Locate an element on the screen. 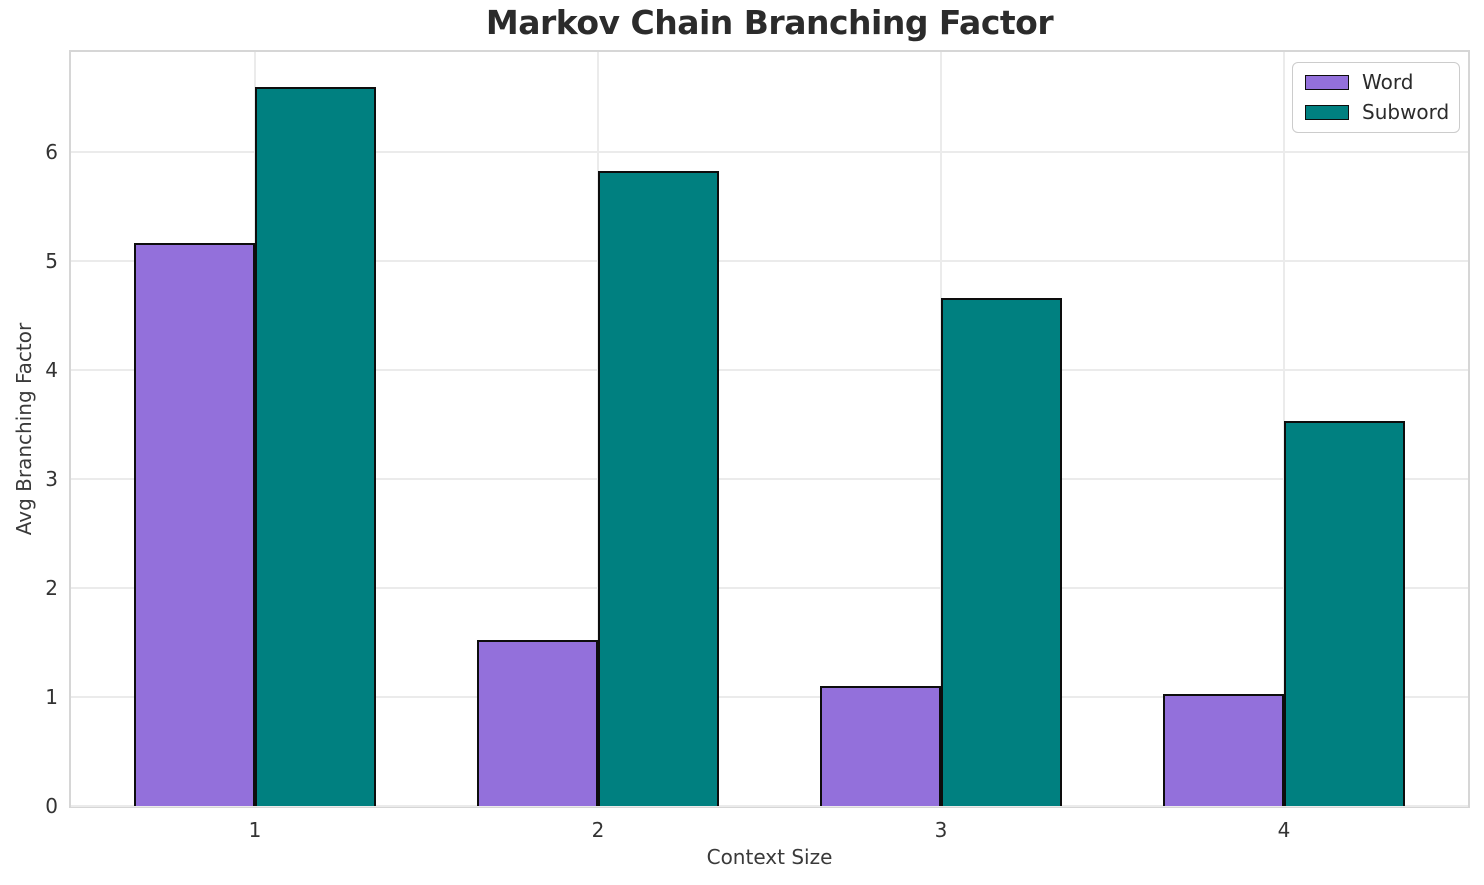 This screenshot has width=1484, height=885. y-axis-label: Avg Branching Factor is located at coordinates (24, 429).